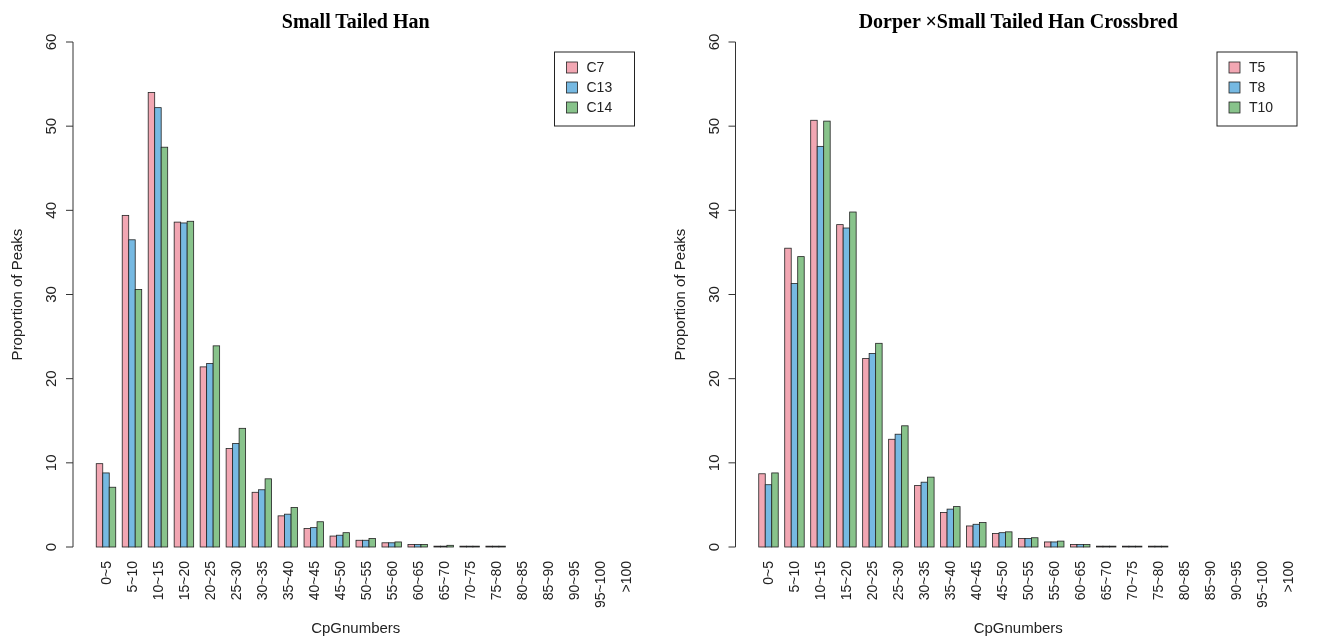 The height and width of the screenshot is (639, 1325). Describe the element at coordinates (1257, 67) in the screenshot. I see `legend-label: T5` at that location.